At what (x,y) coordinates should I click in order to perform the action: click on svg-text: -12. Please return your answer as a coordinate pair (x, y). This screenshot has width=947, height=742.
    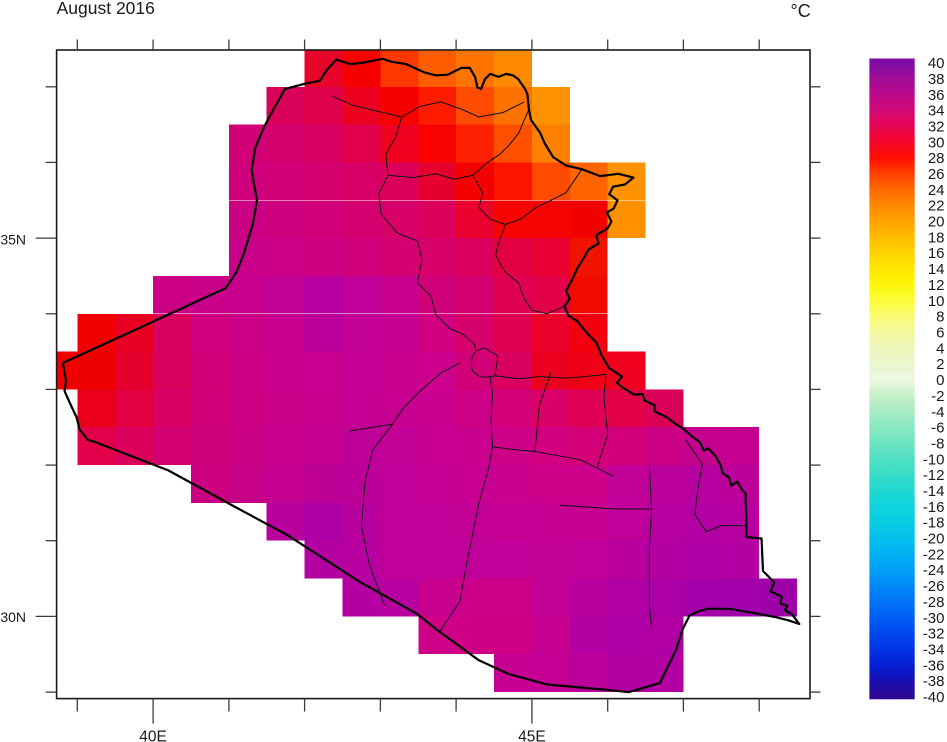
    Looking at the image, I should click on (934, 475).